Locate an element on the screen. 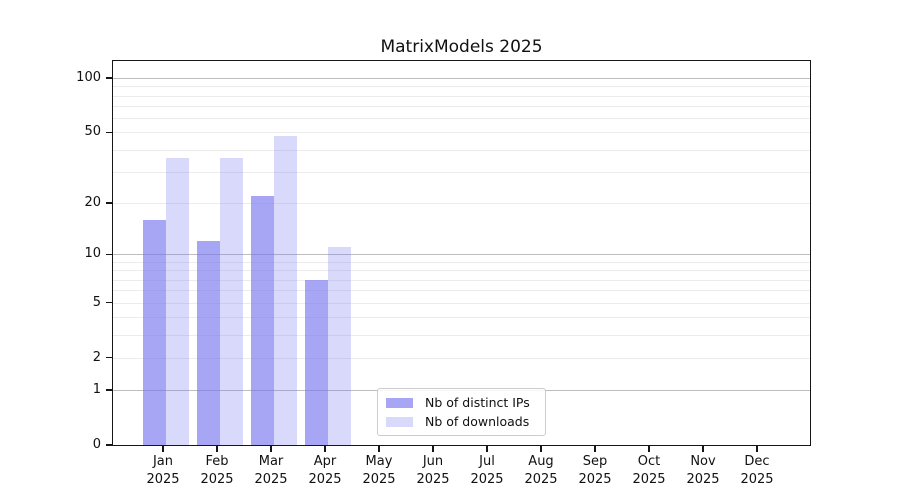  legend-item-distinct-ips: Nb of distinct IPs is located at coordinates (465, 402).